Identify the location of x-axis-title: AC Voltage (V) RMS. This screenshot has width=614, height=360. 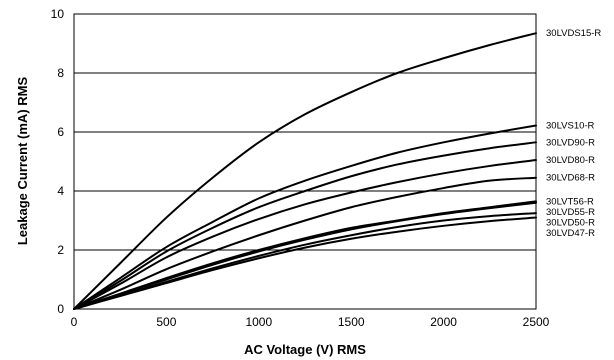
(305, 349).